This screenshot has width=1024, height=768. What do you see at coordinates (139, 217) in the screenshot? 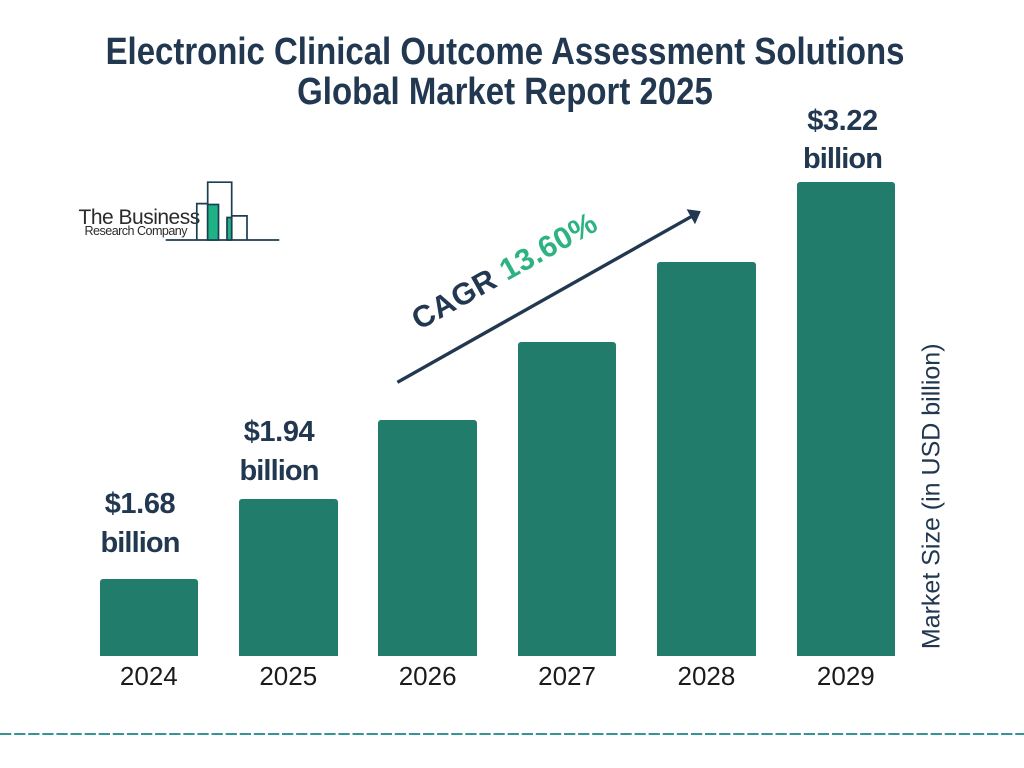
I see `svg-text: The Business` at bounding box center [139, 217].